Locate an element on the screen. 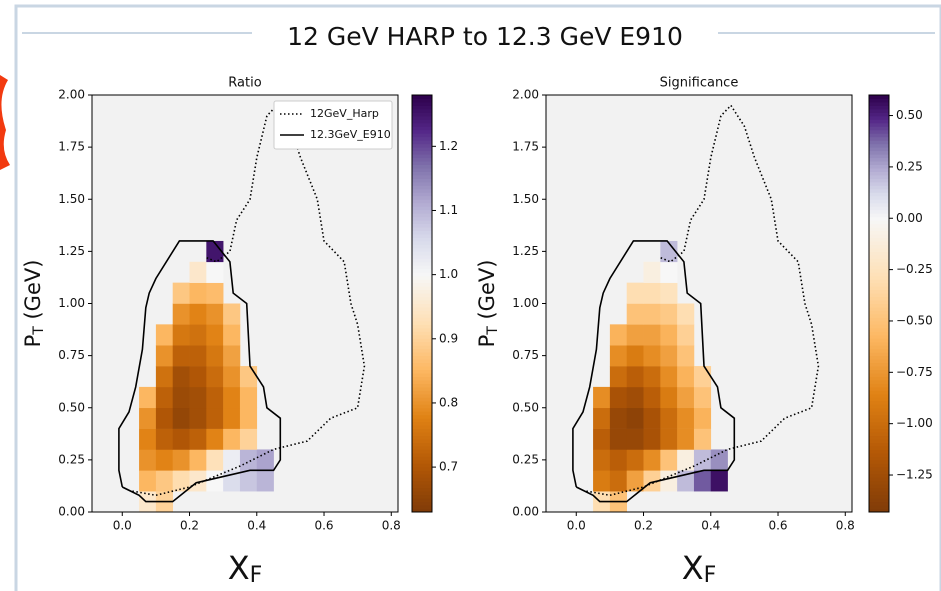 This screenshot has width=941, height=591. x-axis-label-sub: F is located at coordinates (256, 575).